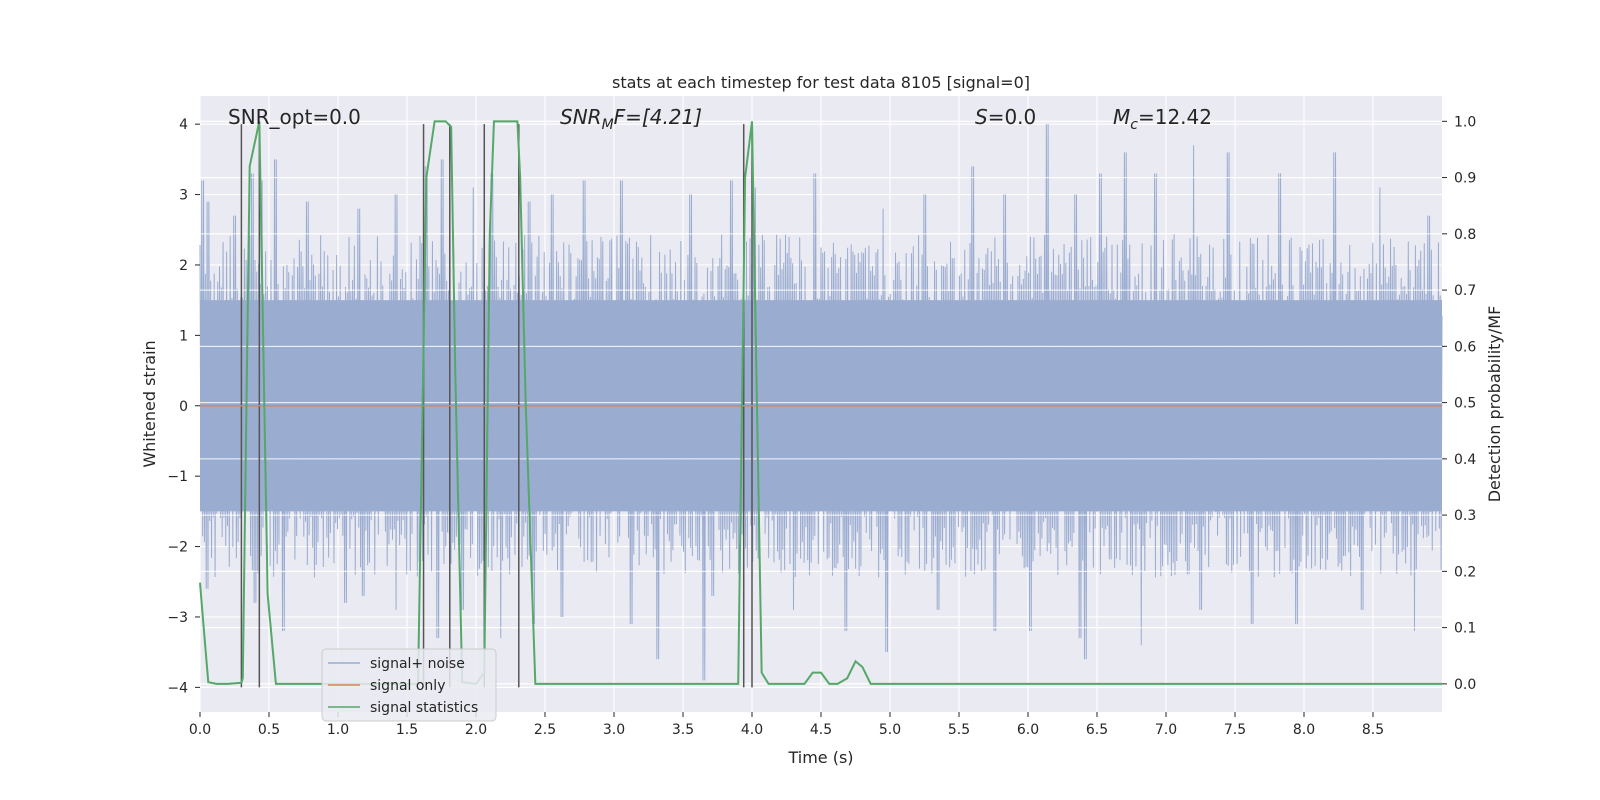 Image resolution: width=1600 pixels, height=800 pixels. I want to click on x-tick-label: 6.5, so click(1097, 730).